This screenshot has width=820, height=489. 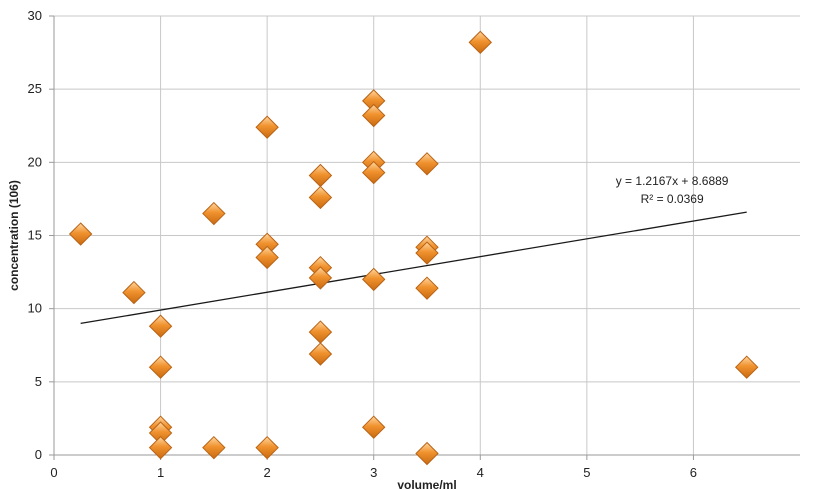 I want to click on y-tick-label: 0, so click(x=38, y=454).